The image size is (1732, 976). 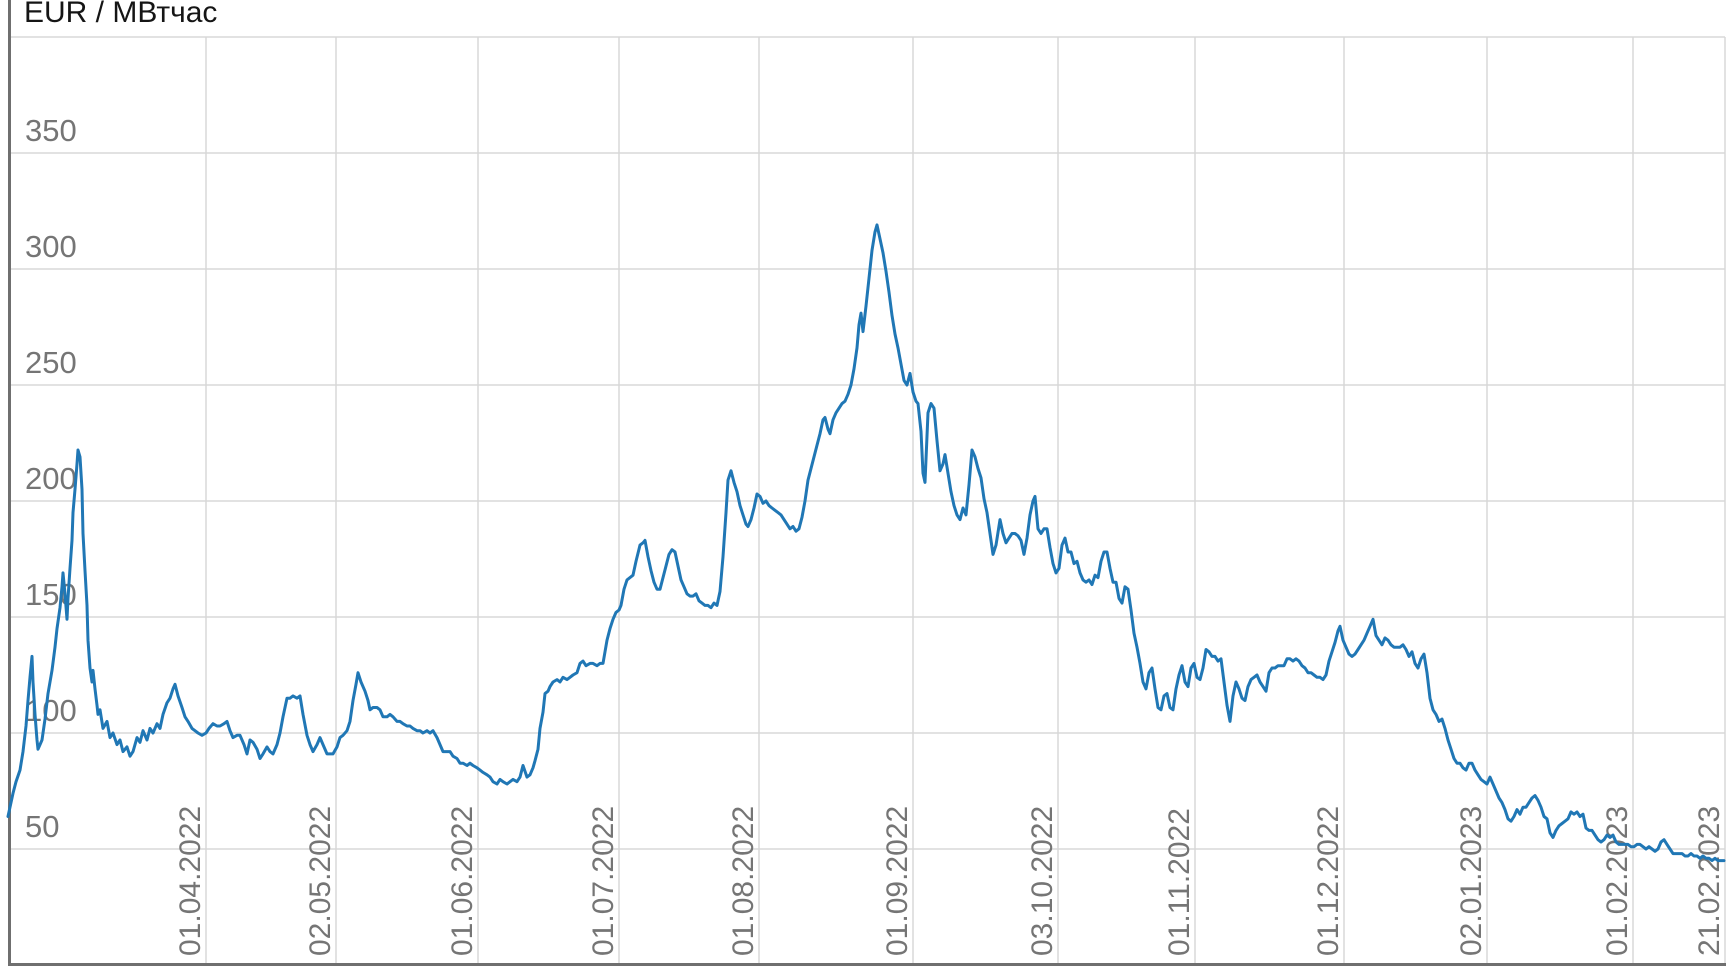 What do you see at coordinates (121, 14) in the screenshot?
I see `chart-title: EUR / МВтчас` at bounding box center [121, 14].